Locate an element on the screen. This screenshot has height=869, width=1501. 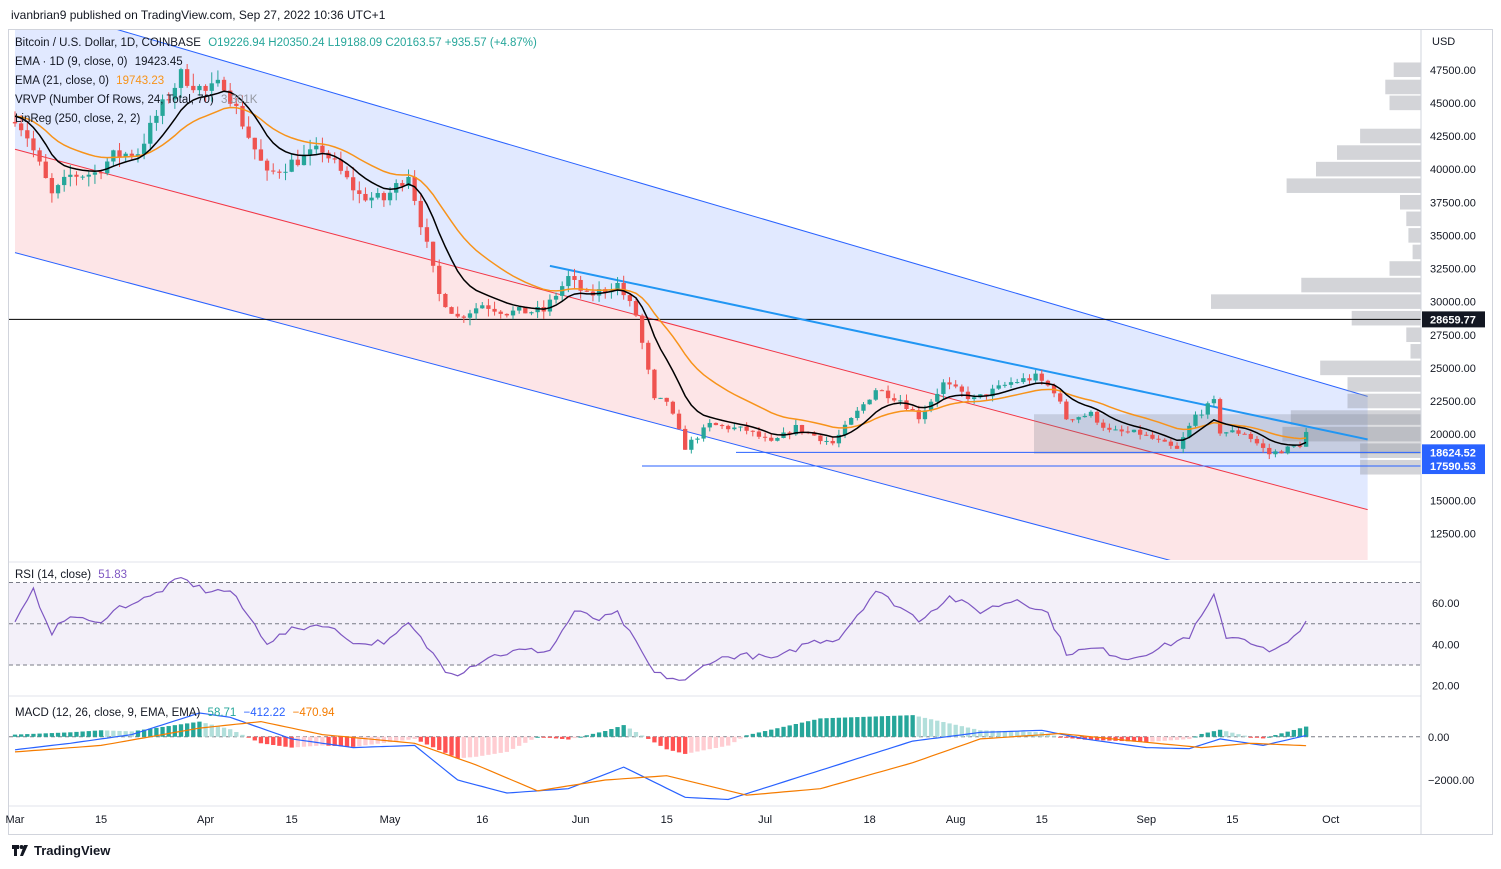
price-tick-label: 40000.00 is located at coordinates (1453, 170).